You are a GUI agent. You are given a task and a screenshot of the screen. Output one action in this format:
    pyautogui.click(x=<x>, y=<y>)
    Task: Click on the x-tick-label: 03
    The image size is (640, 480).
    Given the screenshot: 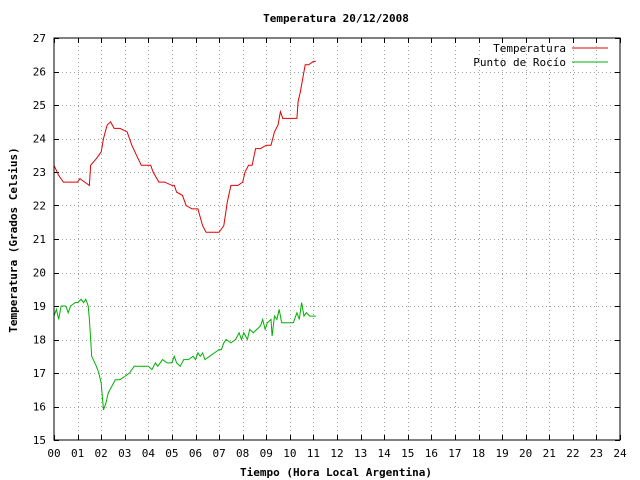 What is the action you would take?
    pyautogui.click(x=124, y=453)
    